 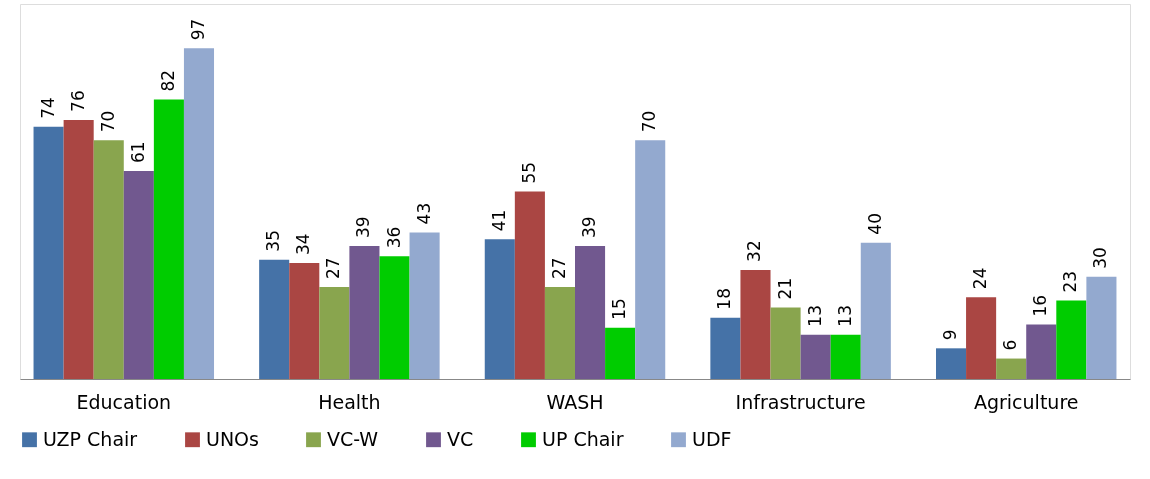 What do you see at coordinates (137, 152) in the screenshot?
I see `data-label: 61` at bounding box center [137, 152].